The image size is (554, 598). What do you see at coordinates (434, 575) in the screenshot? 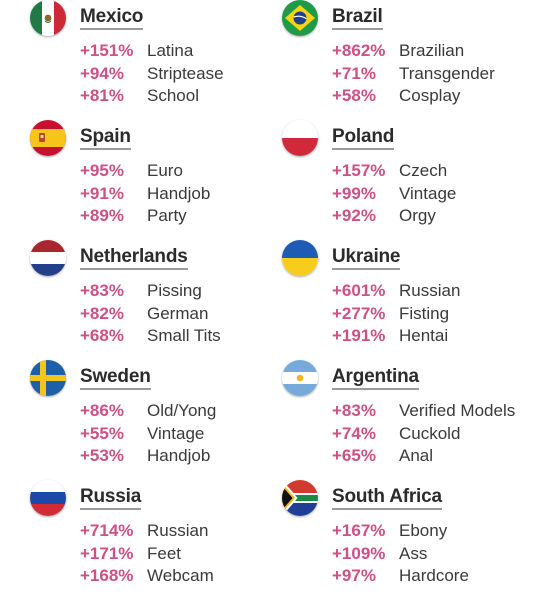
I see `search-term: Hardcore` at bounding box center [434, 575].